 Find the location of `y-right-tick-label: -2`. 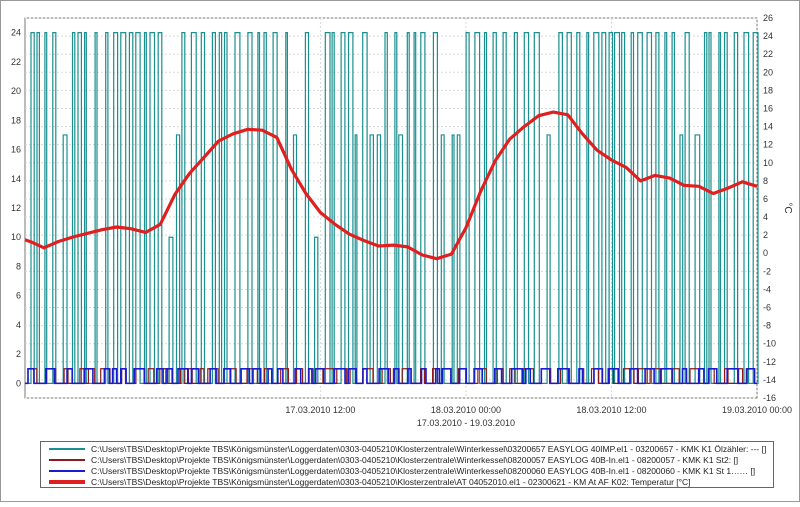

y-right-tick-label: -2 is located at coordinates (767, 271).